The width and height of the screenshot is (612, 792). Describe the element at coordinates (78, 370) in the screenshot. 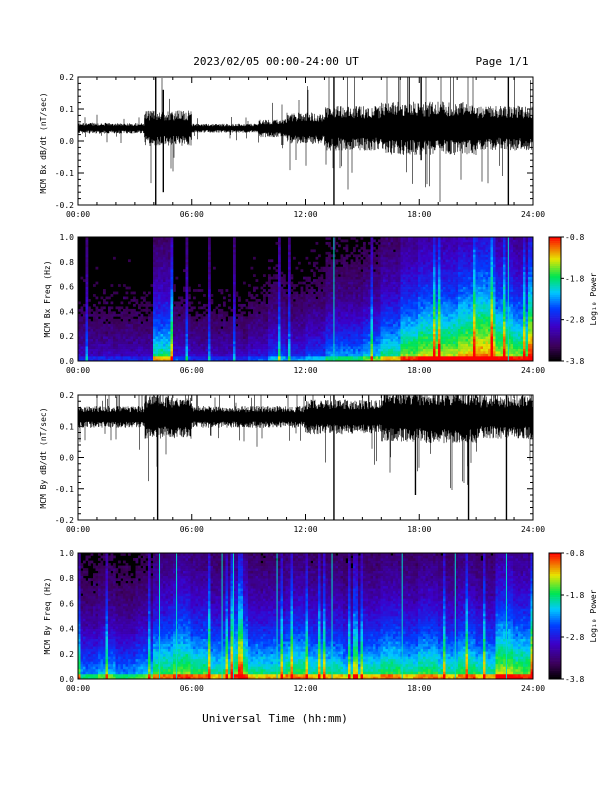

I see `xtick-label: 00:00` at that location.